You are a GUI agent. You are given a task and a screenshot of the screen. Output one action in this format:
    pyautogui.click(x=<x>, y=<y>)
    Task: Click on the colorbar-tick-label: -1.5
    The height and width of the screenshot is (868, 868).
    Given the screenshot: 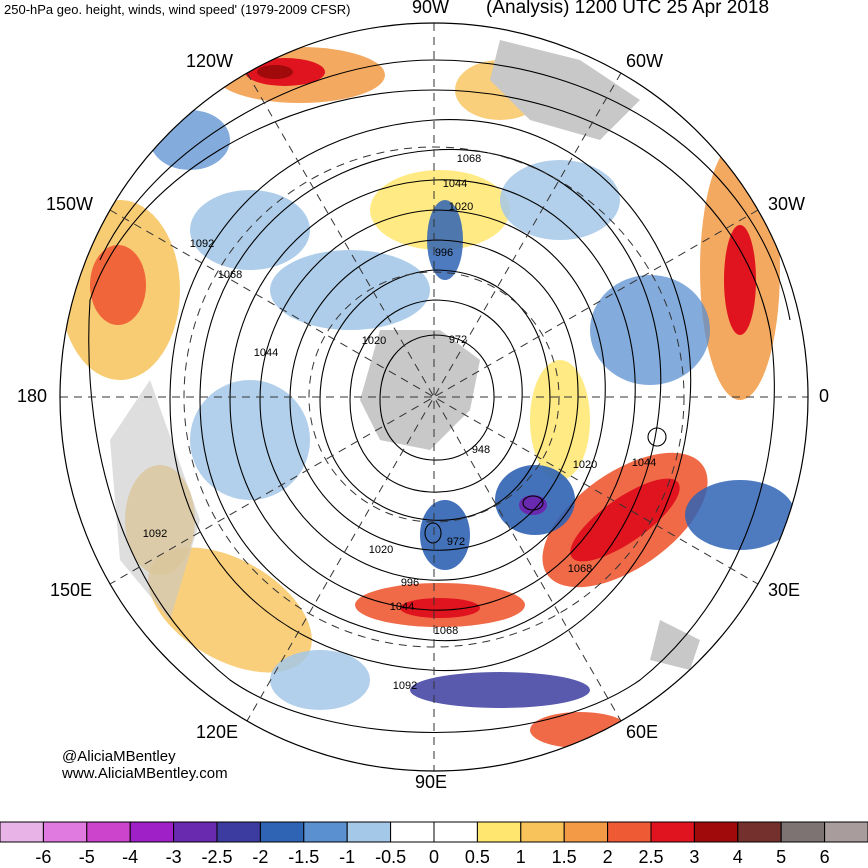 What is the action you would take?
    pyautogui.click(x=304, y=857)
    